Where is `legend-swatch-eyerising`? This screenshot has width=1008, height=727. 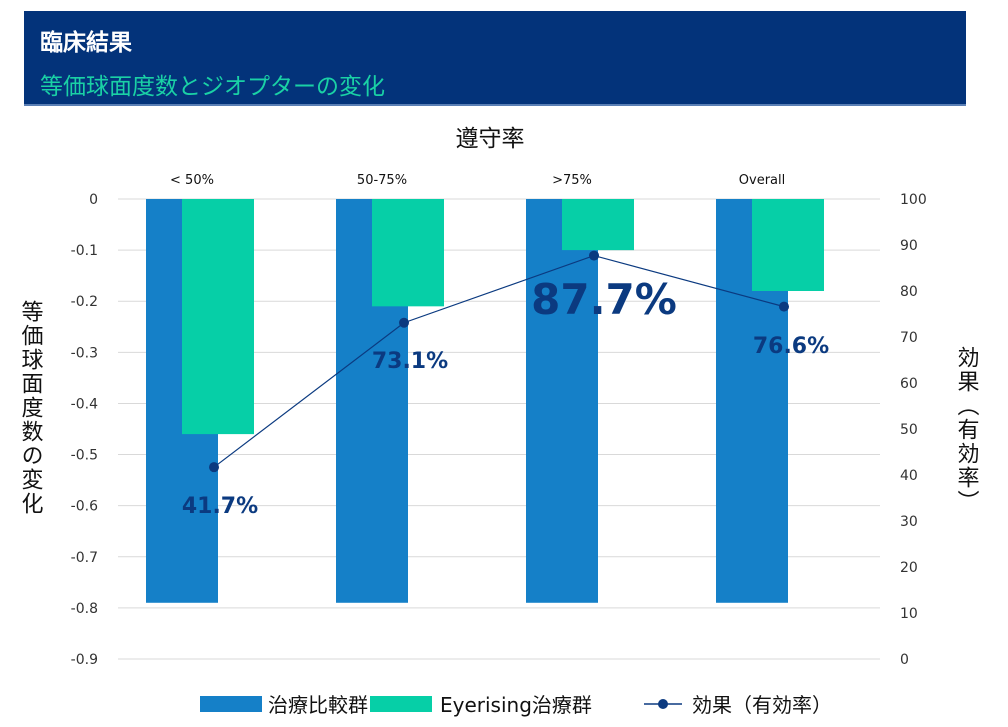
legend-swatch-eyerising is located at coordinates (401, 704).